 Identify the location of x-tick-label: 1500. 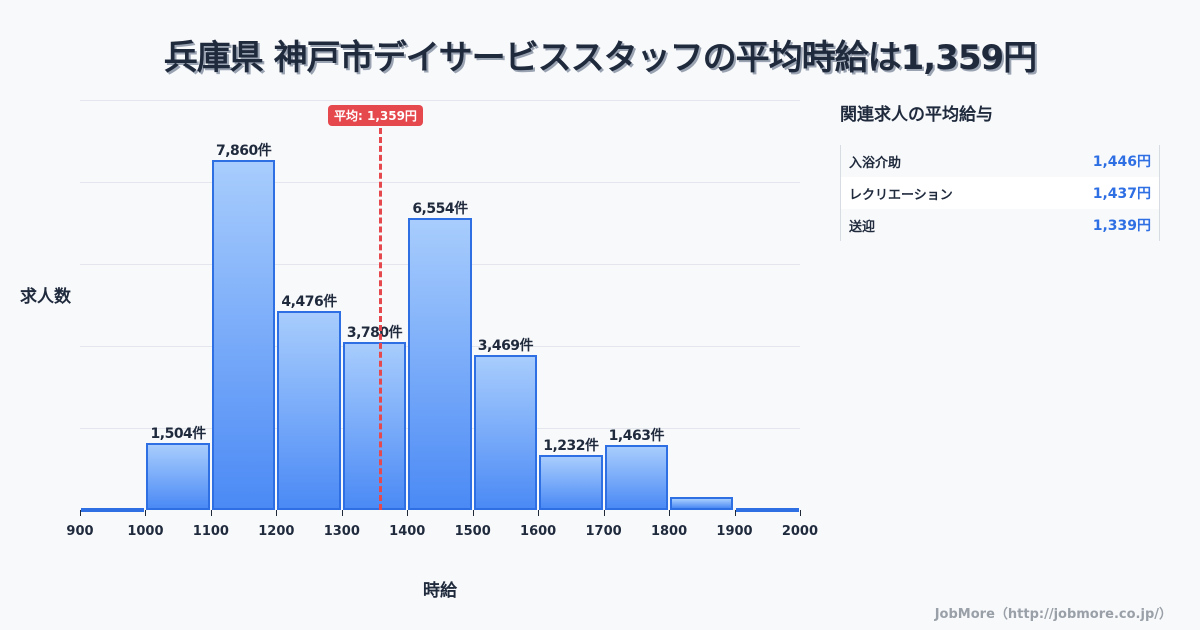
(472, 531).